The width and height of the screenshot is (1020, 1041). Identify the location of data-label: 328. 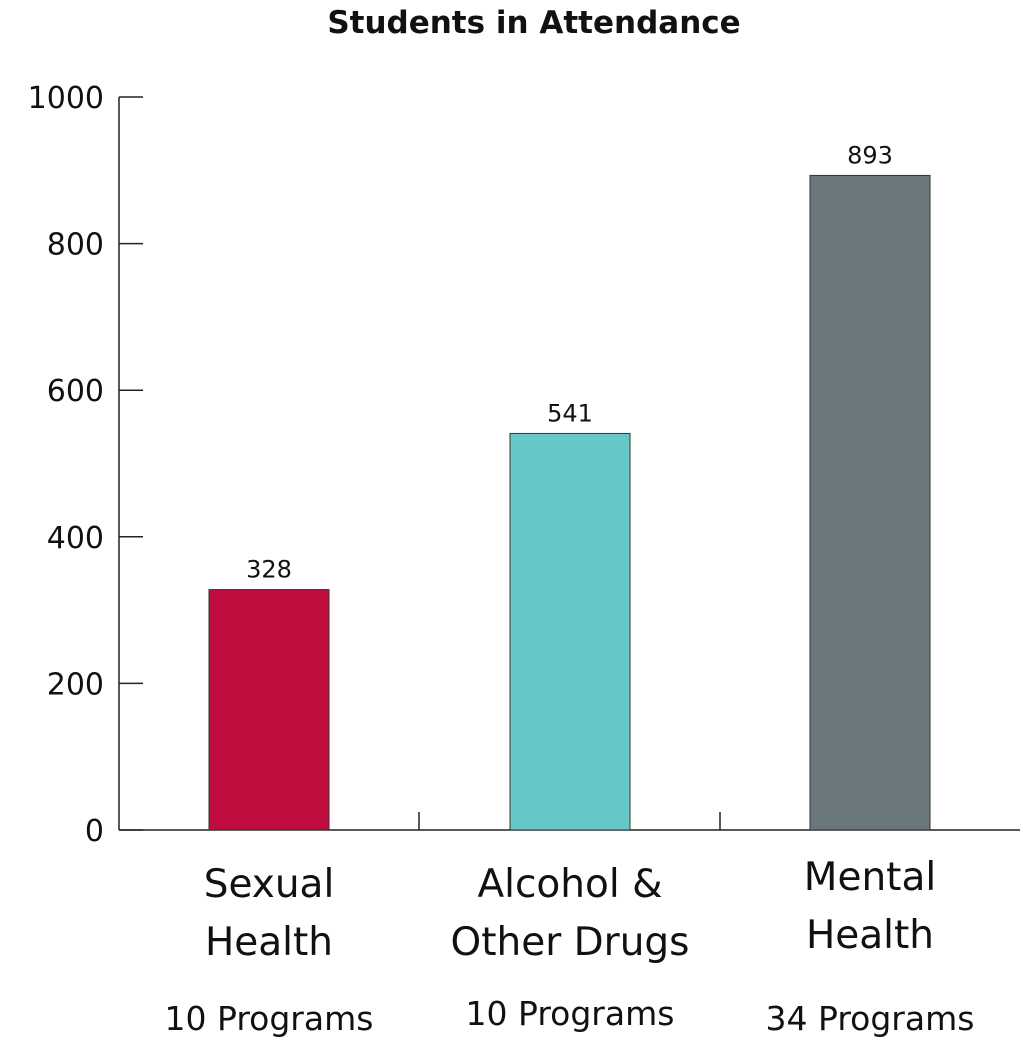
(269, 570).